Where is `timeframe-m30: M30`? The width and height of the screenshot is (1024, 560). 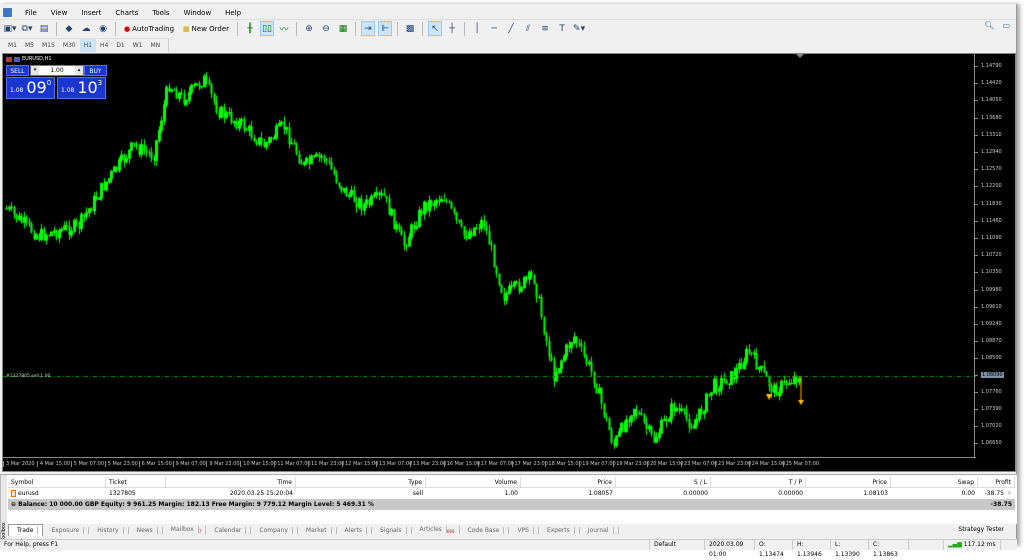 timeframe-m30: M30 is located at coordinates (69, 45).